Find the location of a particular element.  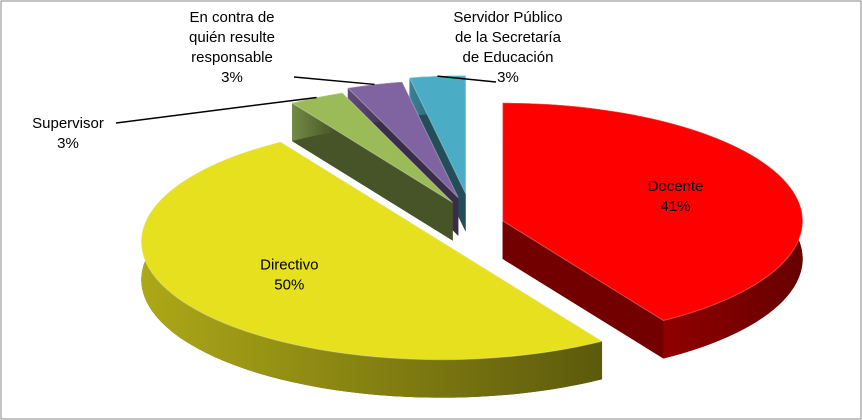

slice is located at coordinates (402, 140).